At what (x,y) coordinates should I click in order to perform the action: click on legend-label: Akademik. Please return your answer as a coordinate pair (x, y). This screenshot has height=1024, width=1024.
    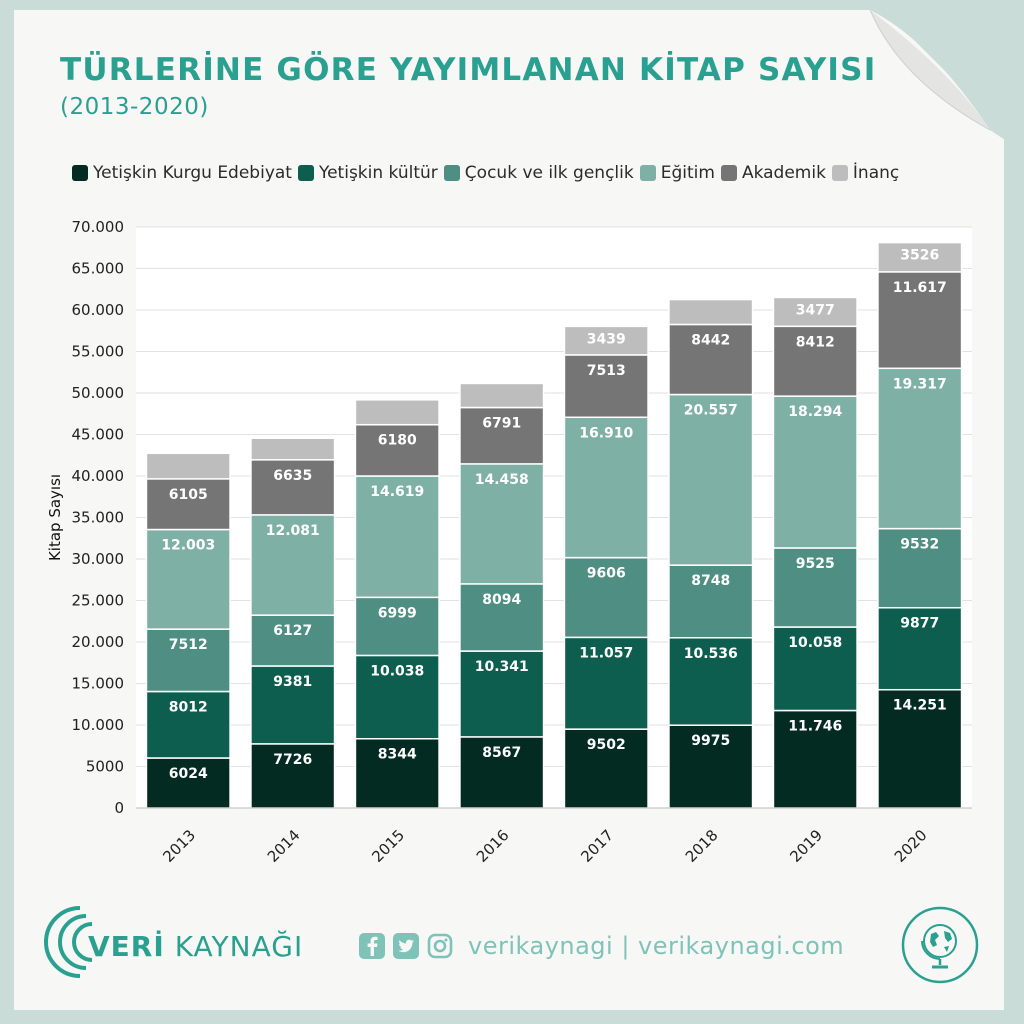
    Looking at the image, I should click on (783, 173).